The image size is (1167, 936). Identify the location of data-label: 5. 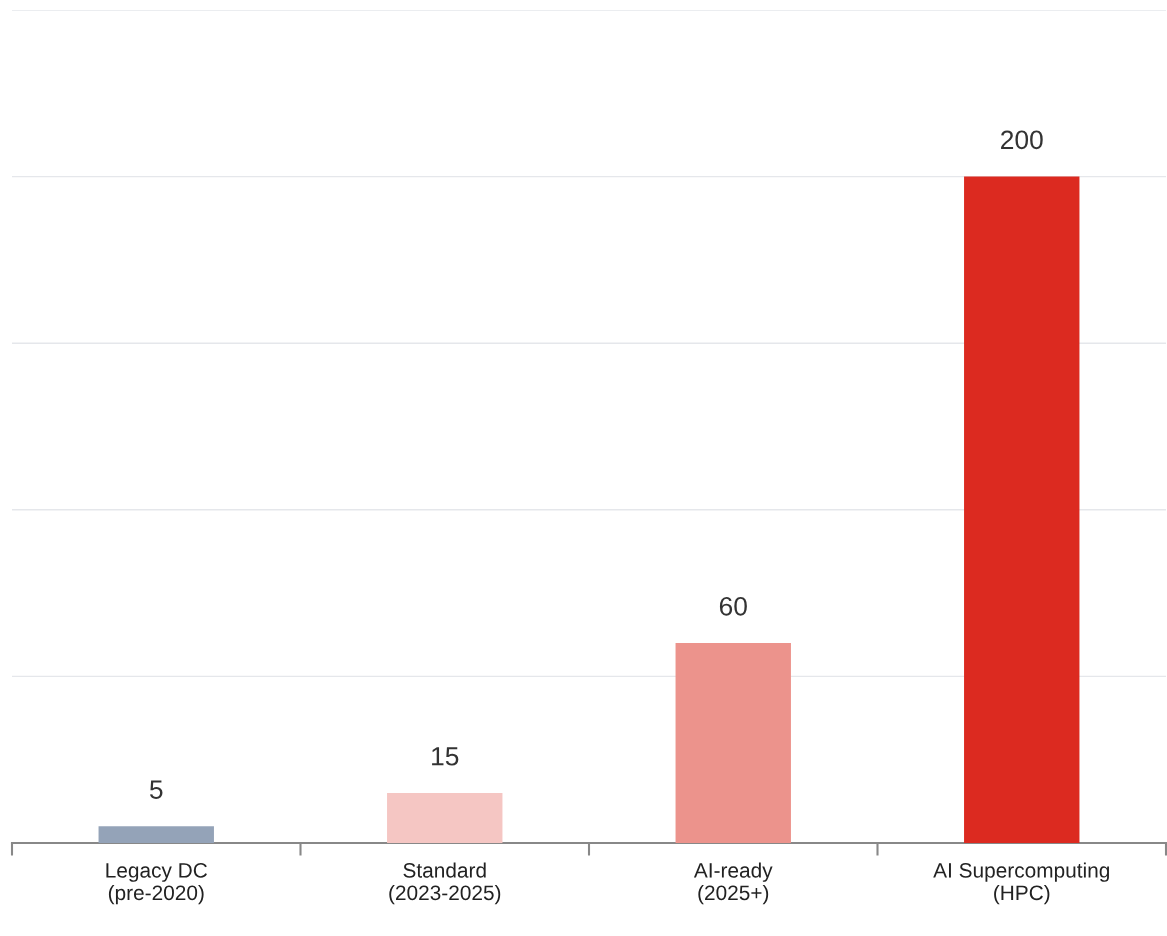
(156, 789).